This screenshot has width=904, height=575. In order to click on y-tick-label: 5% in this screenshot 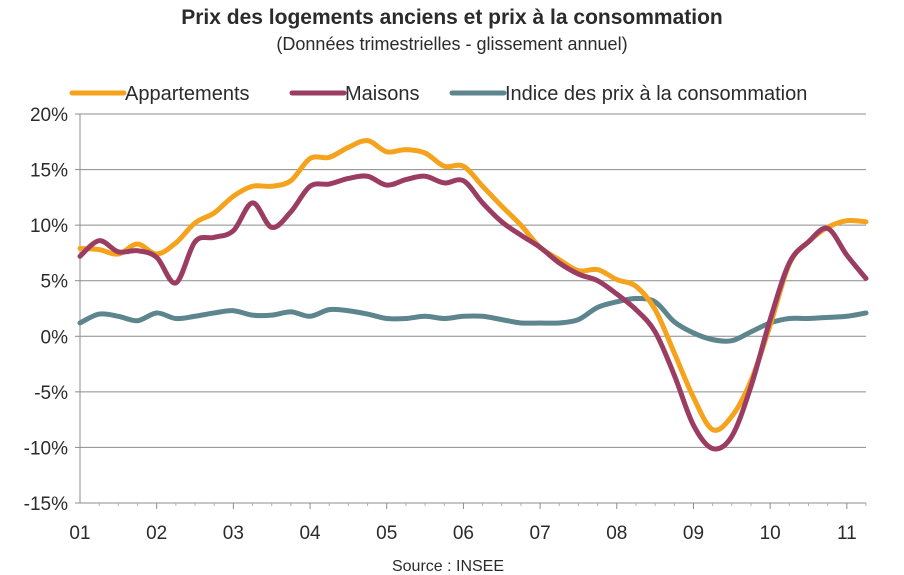, I will do `click(55, 282)`.